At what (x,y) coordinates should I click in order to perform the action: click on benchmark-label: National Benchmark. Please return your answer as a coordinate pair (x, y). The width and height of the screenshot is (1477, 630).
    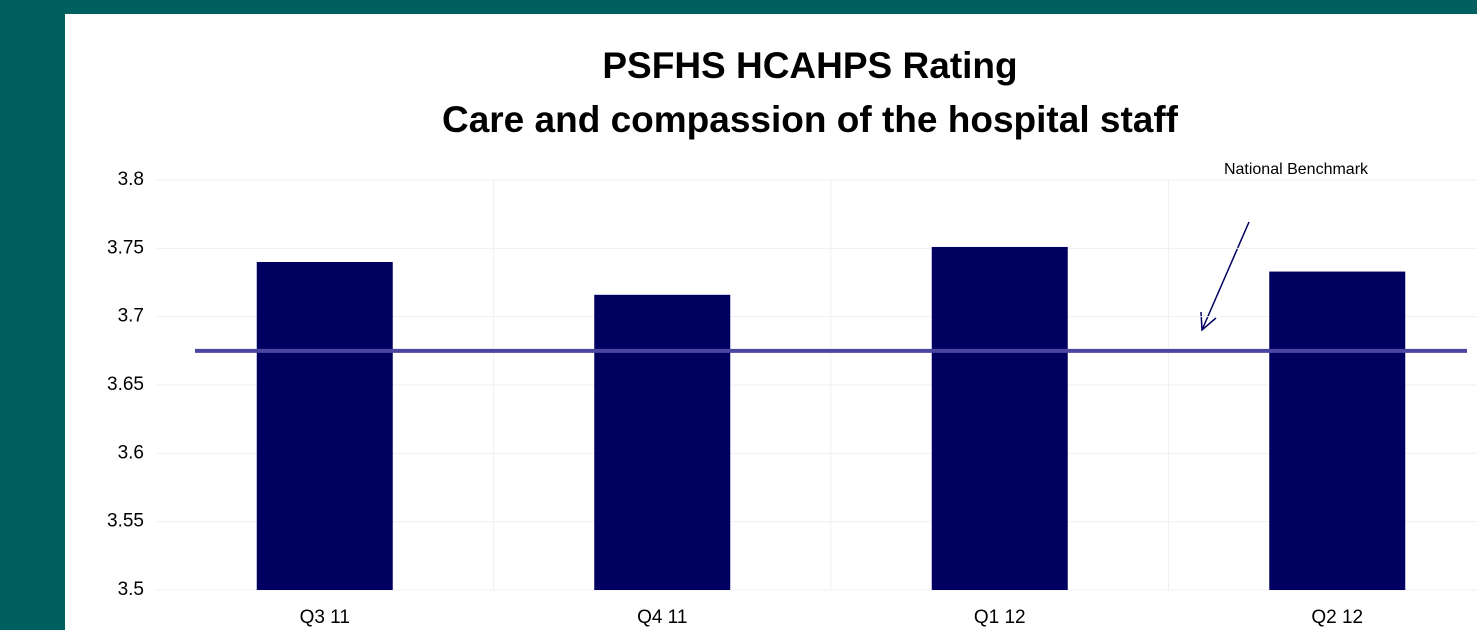
    Looking at the image, I should click on (1296, 169).